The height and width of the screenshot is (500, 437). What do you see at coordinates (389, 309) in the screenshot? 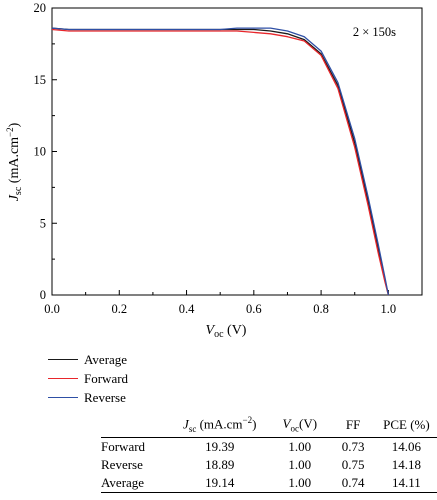
I see `x-tick-label: 1.0` at bounding box center [389, 309].